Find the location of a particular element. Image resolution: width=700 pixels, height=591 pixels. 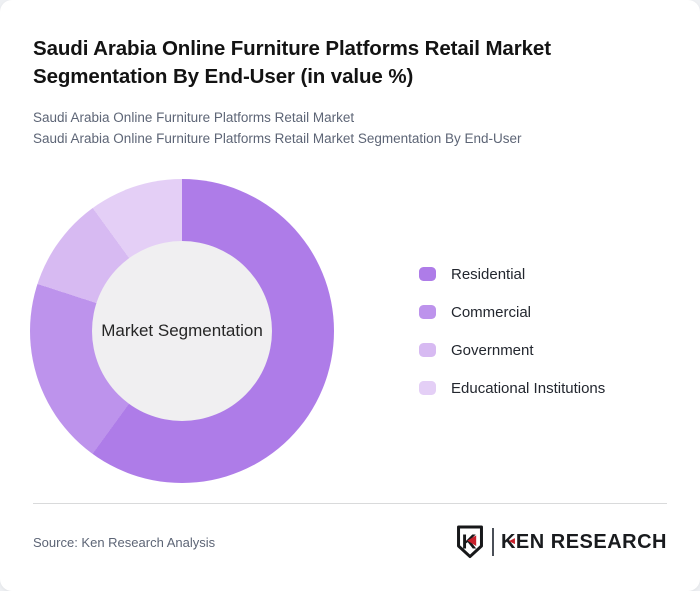

legend-label-government: Government is located at coordinates (492, 350).